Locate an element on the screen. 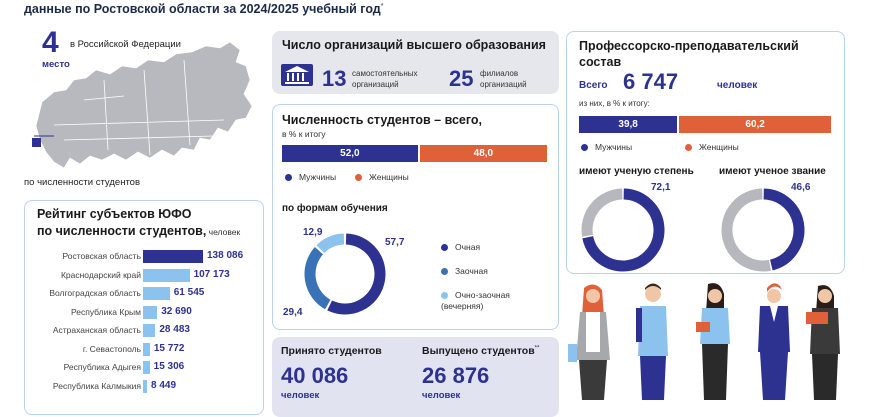  student-figure-3-icon is located at coordinates (713, 341).